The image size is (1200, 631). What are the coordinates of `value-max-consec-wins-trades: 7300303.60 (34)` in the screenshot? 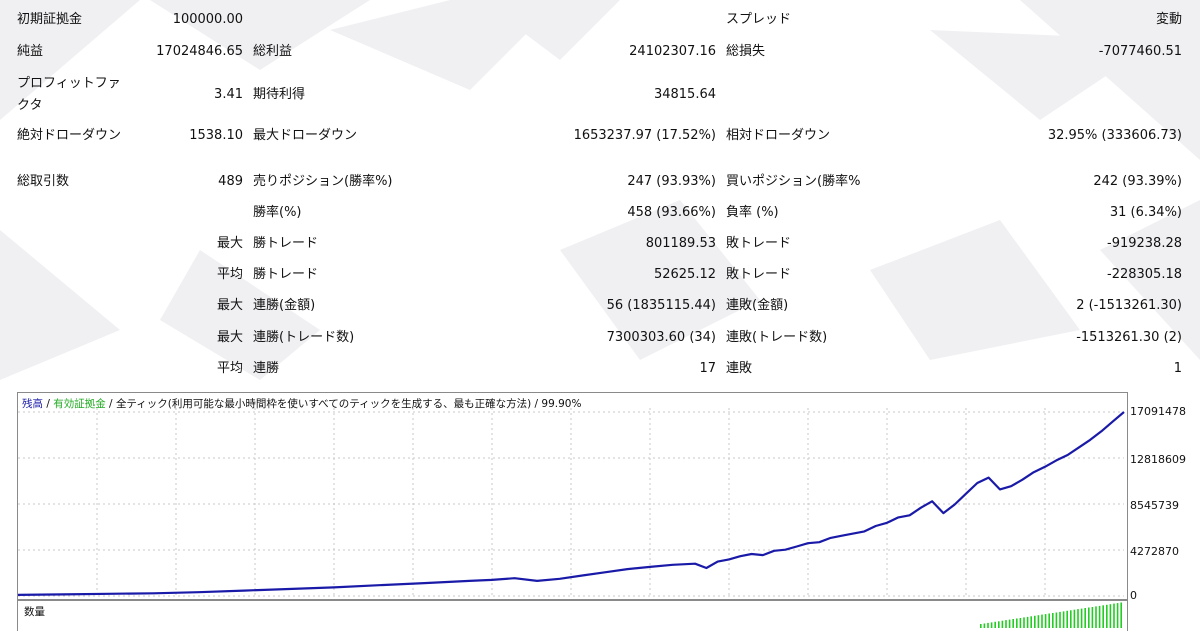 It's located at (661, 337).